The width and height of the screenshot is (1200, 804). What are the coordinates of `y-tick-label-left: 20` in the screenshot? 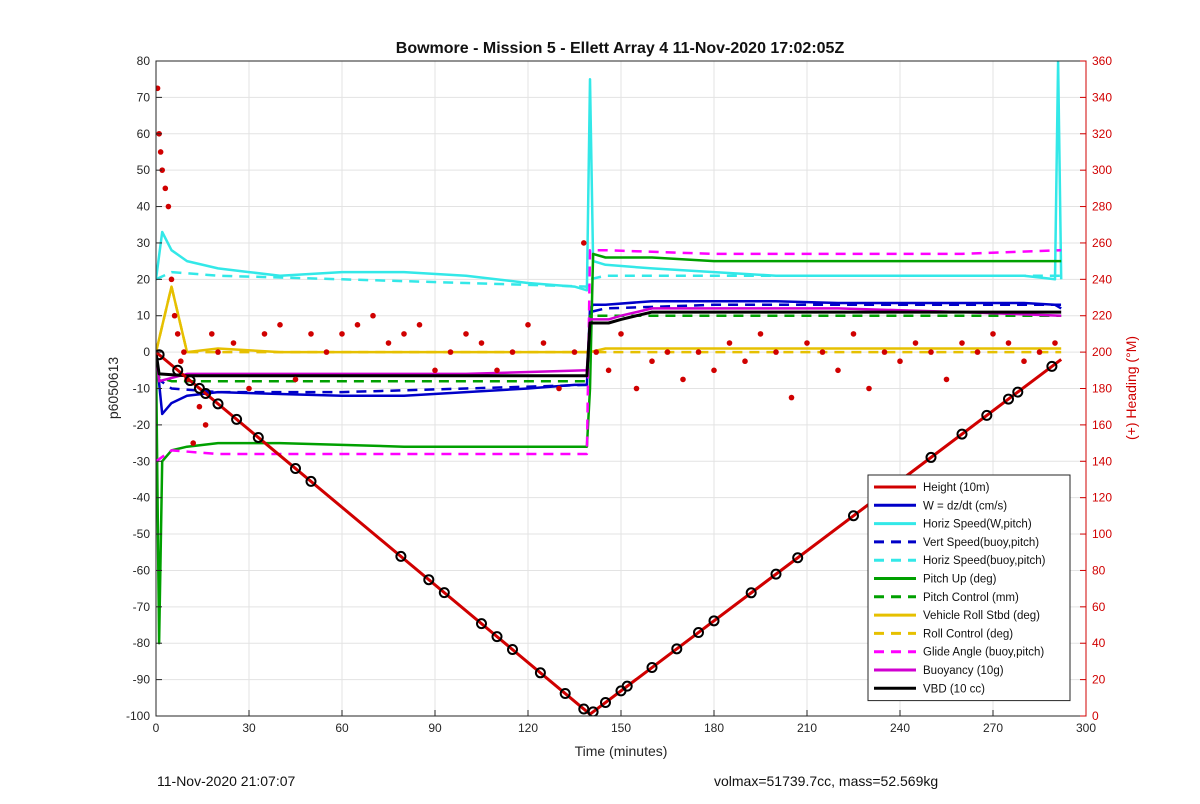 It's located at (144, 279).